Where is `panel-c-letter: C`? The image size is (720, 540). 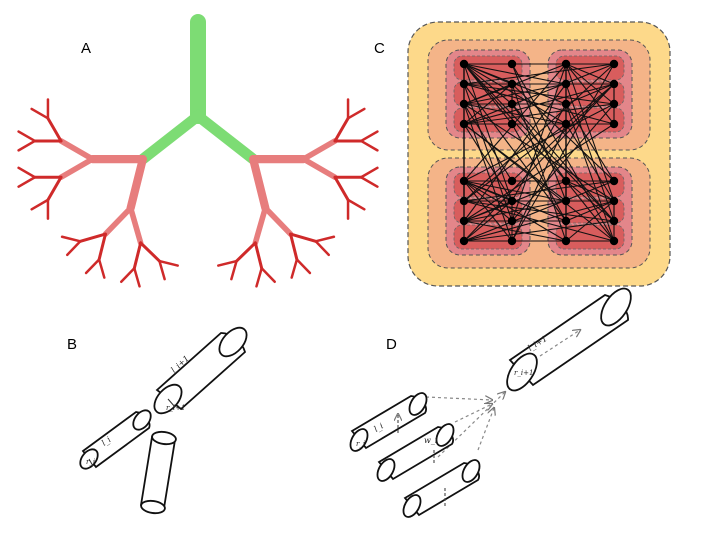 panel-c-letter: C is located at coordinates (379, 48).